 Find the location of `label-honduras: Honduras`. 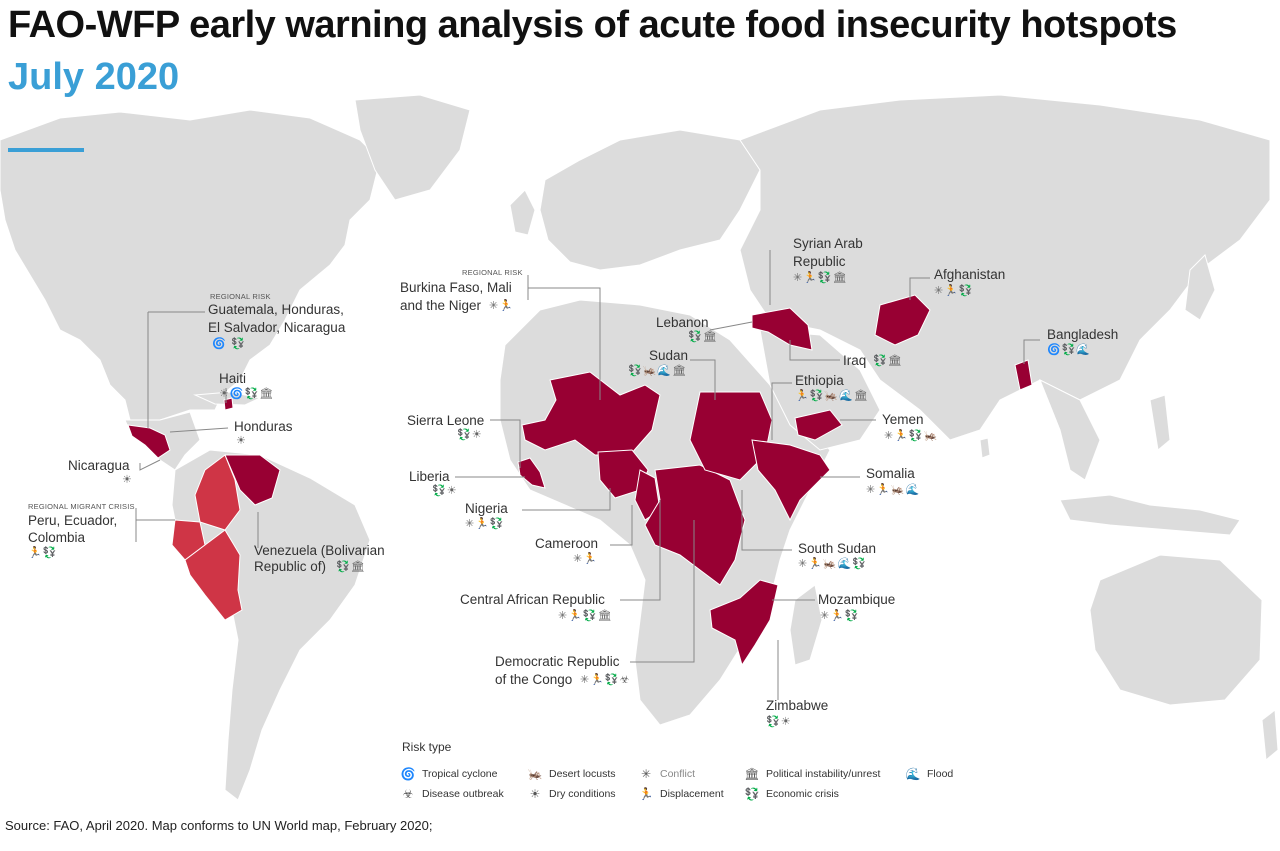

label-honduras: Honduras is located at coordinates (263, 426).